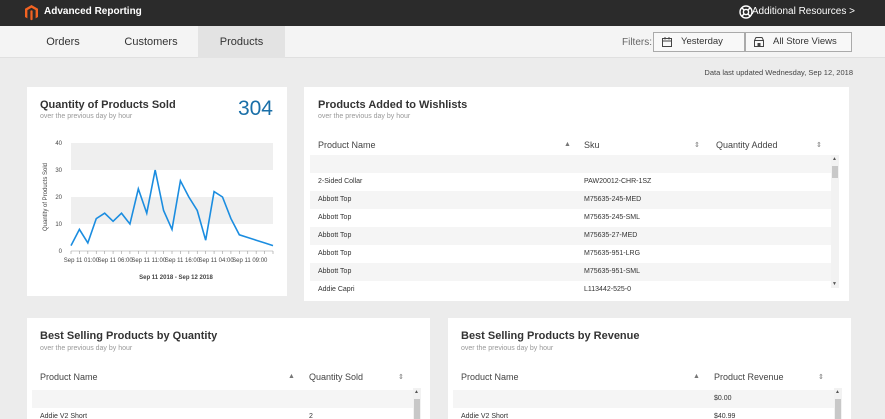 The width and height of the screenshot is (885, 419). Describe the element at coordinates (255, 108) in the screenshot. I see `quantity-sold-total: 304` at that location.